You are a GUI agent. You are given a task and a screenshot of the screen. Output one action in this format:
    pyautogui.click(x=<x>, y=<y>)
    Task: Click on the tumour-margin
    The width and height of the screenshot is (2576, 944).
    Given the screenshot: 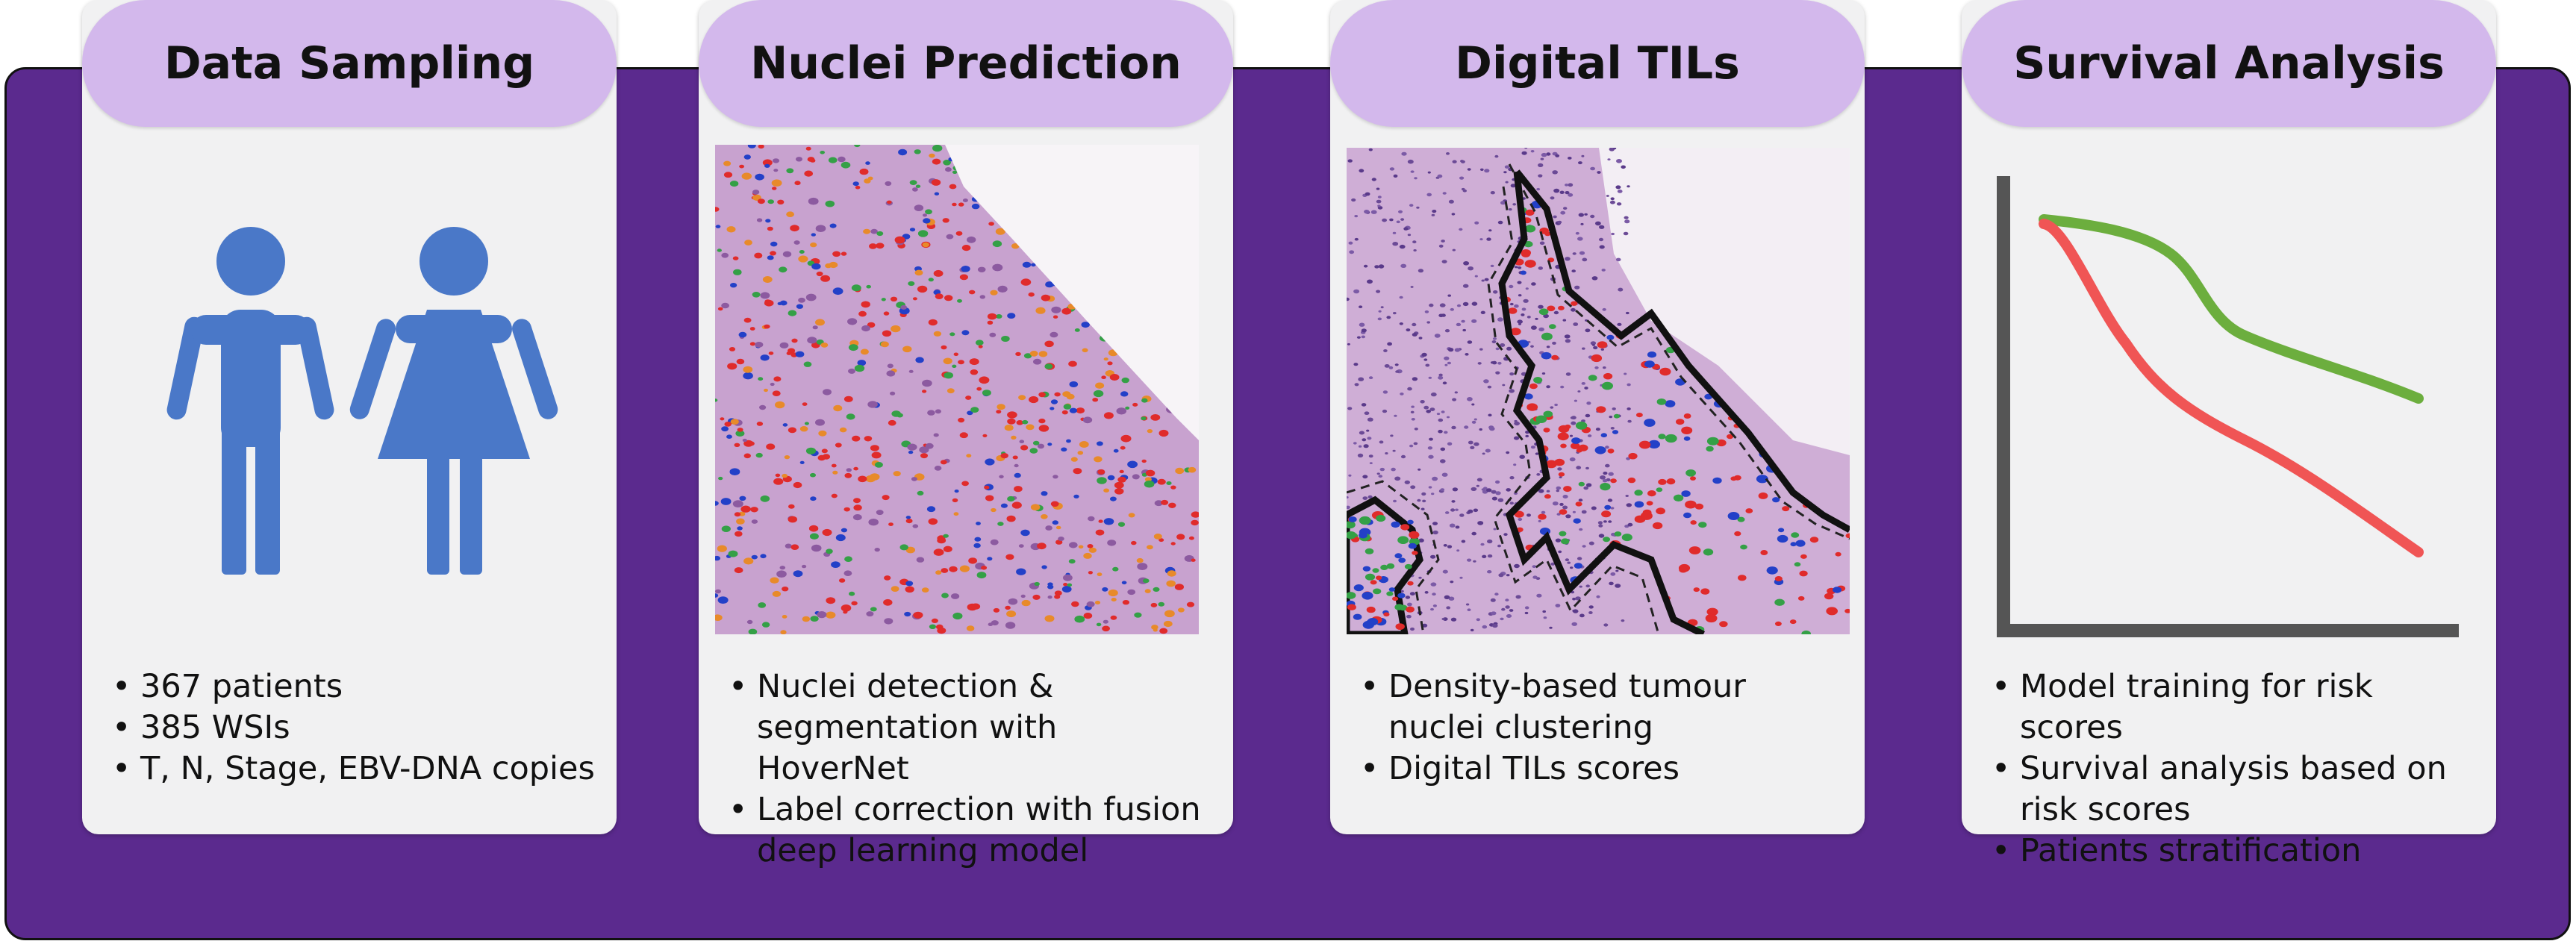 What is the action you would take?
    pyautogui.click(x=1679, y=352)
    